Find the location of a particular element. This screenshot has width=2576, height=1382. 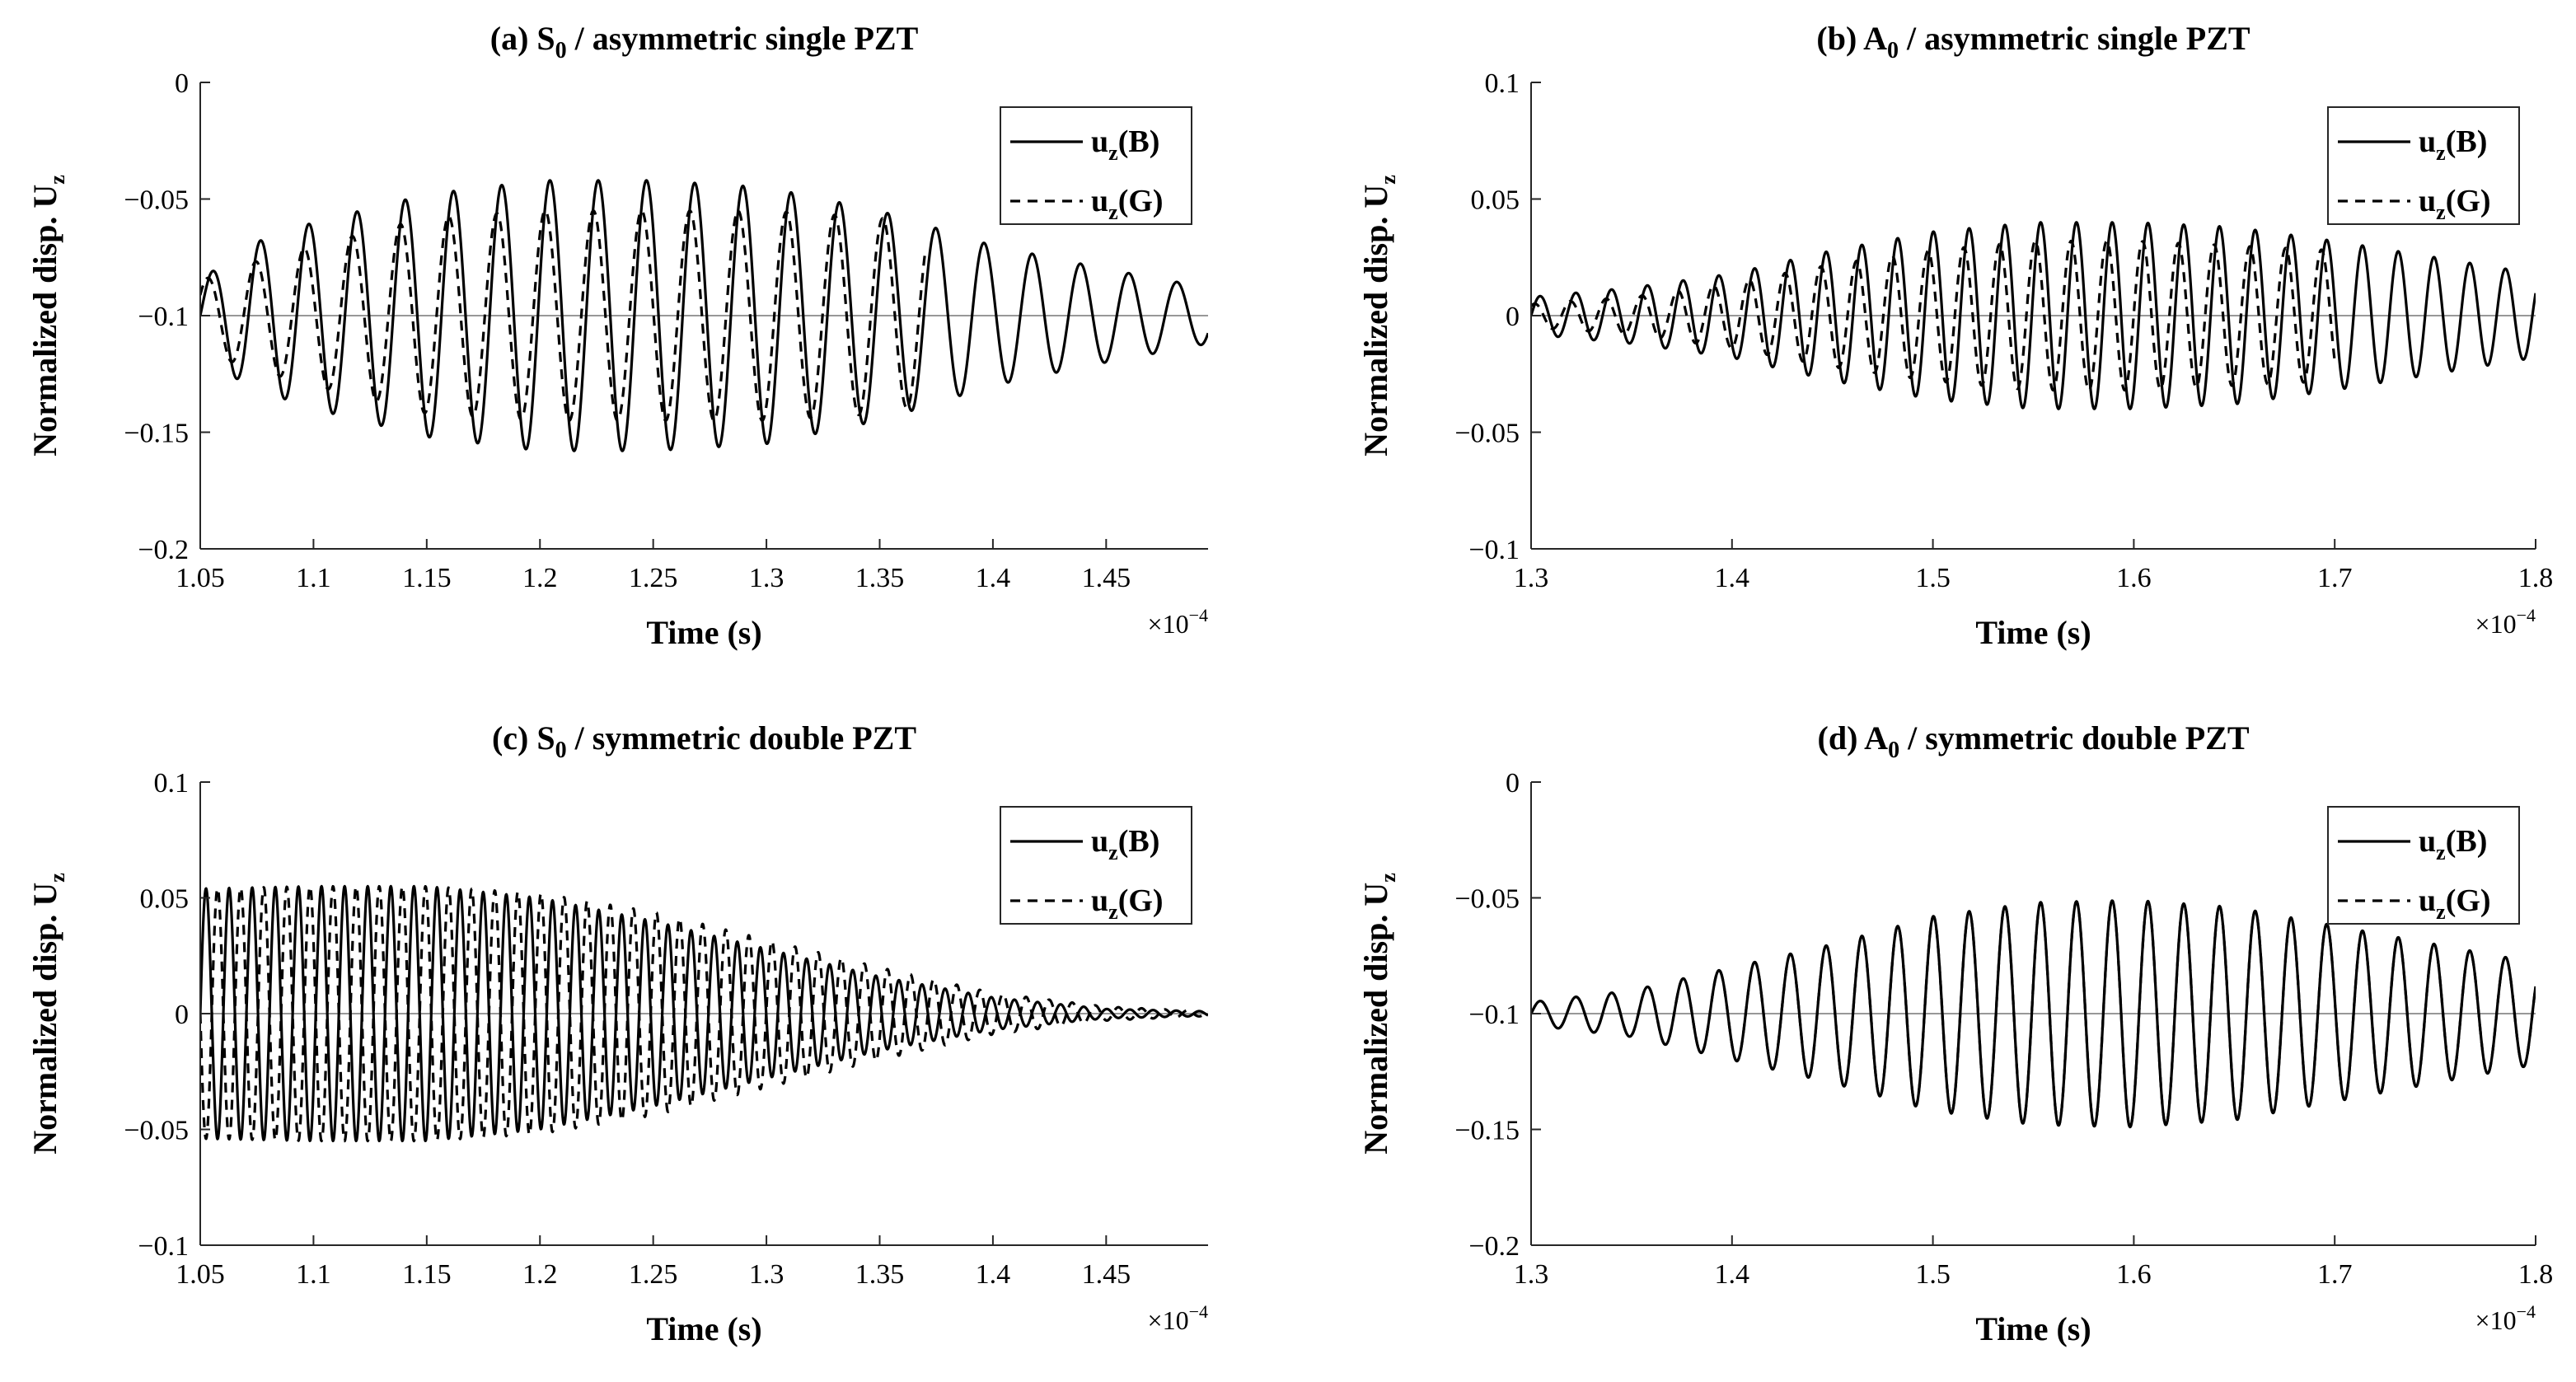

title-main: (c) S is located at coordinates (523, 738).